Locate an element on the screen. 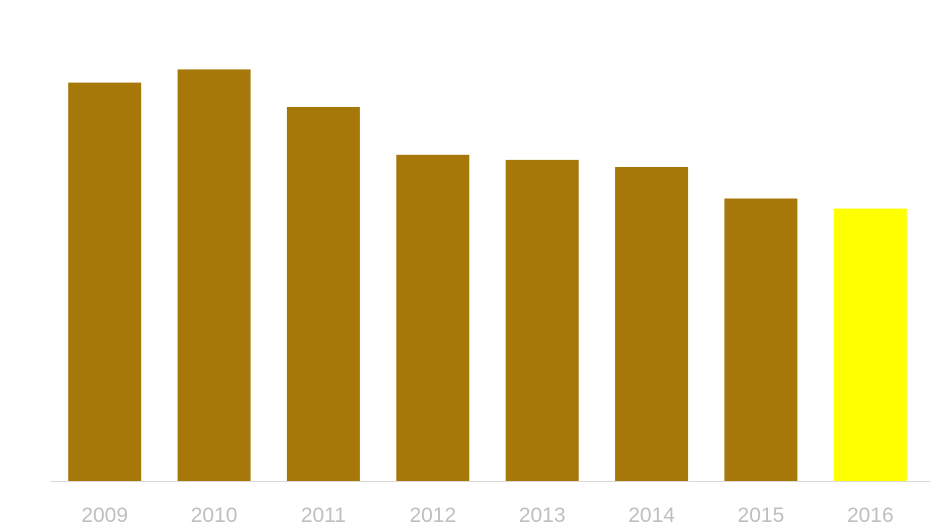  x-tick-label-2015: 2015 is located at coordinates (761, 515).